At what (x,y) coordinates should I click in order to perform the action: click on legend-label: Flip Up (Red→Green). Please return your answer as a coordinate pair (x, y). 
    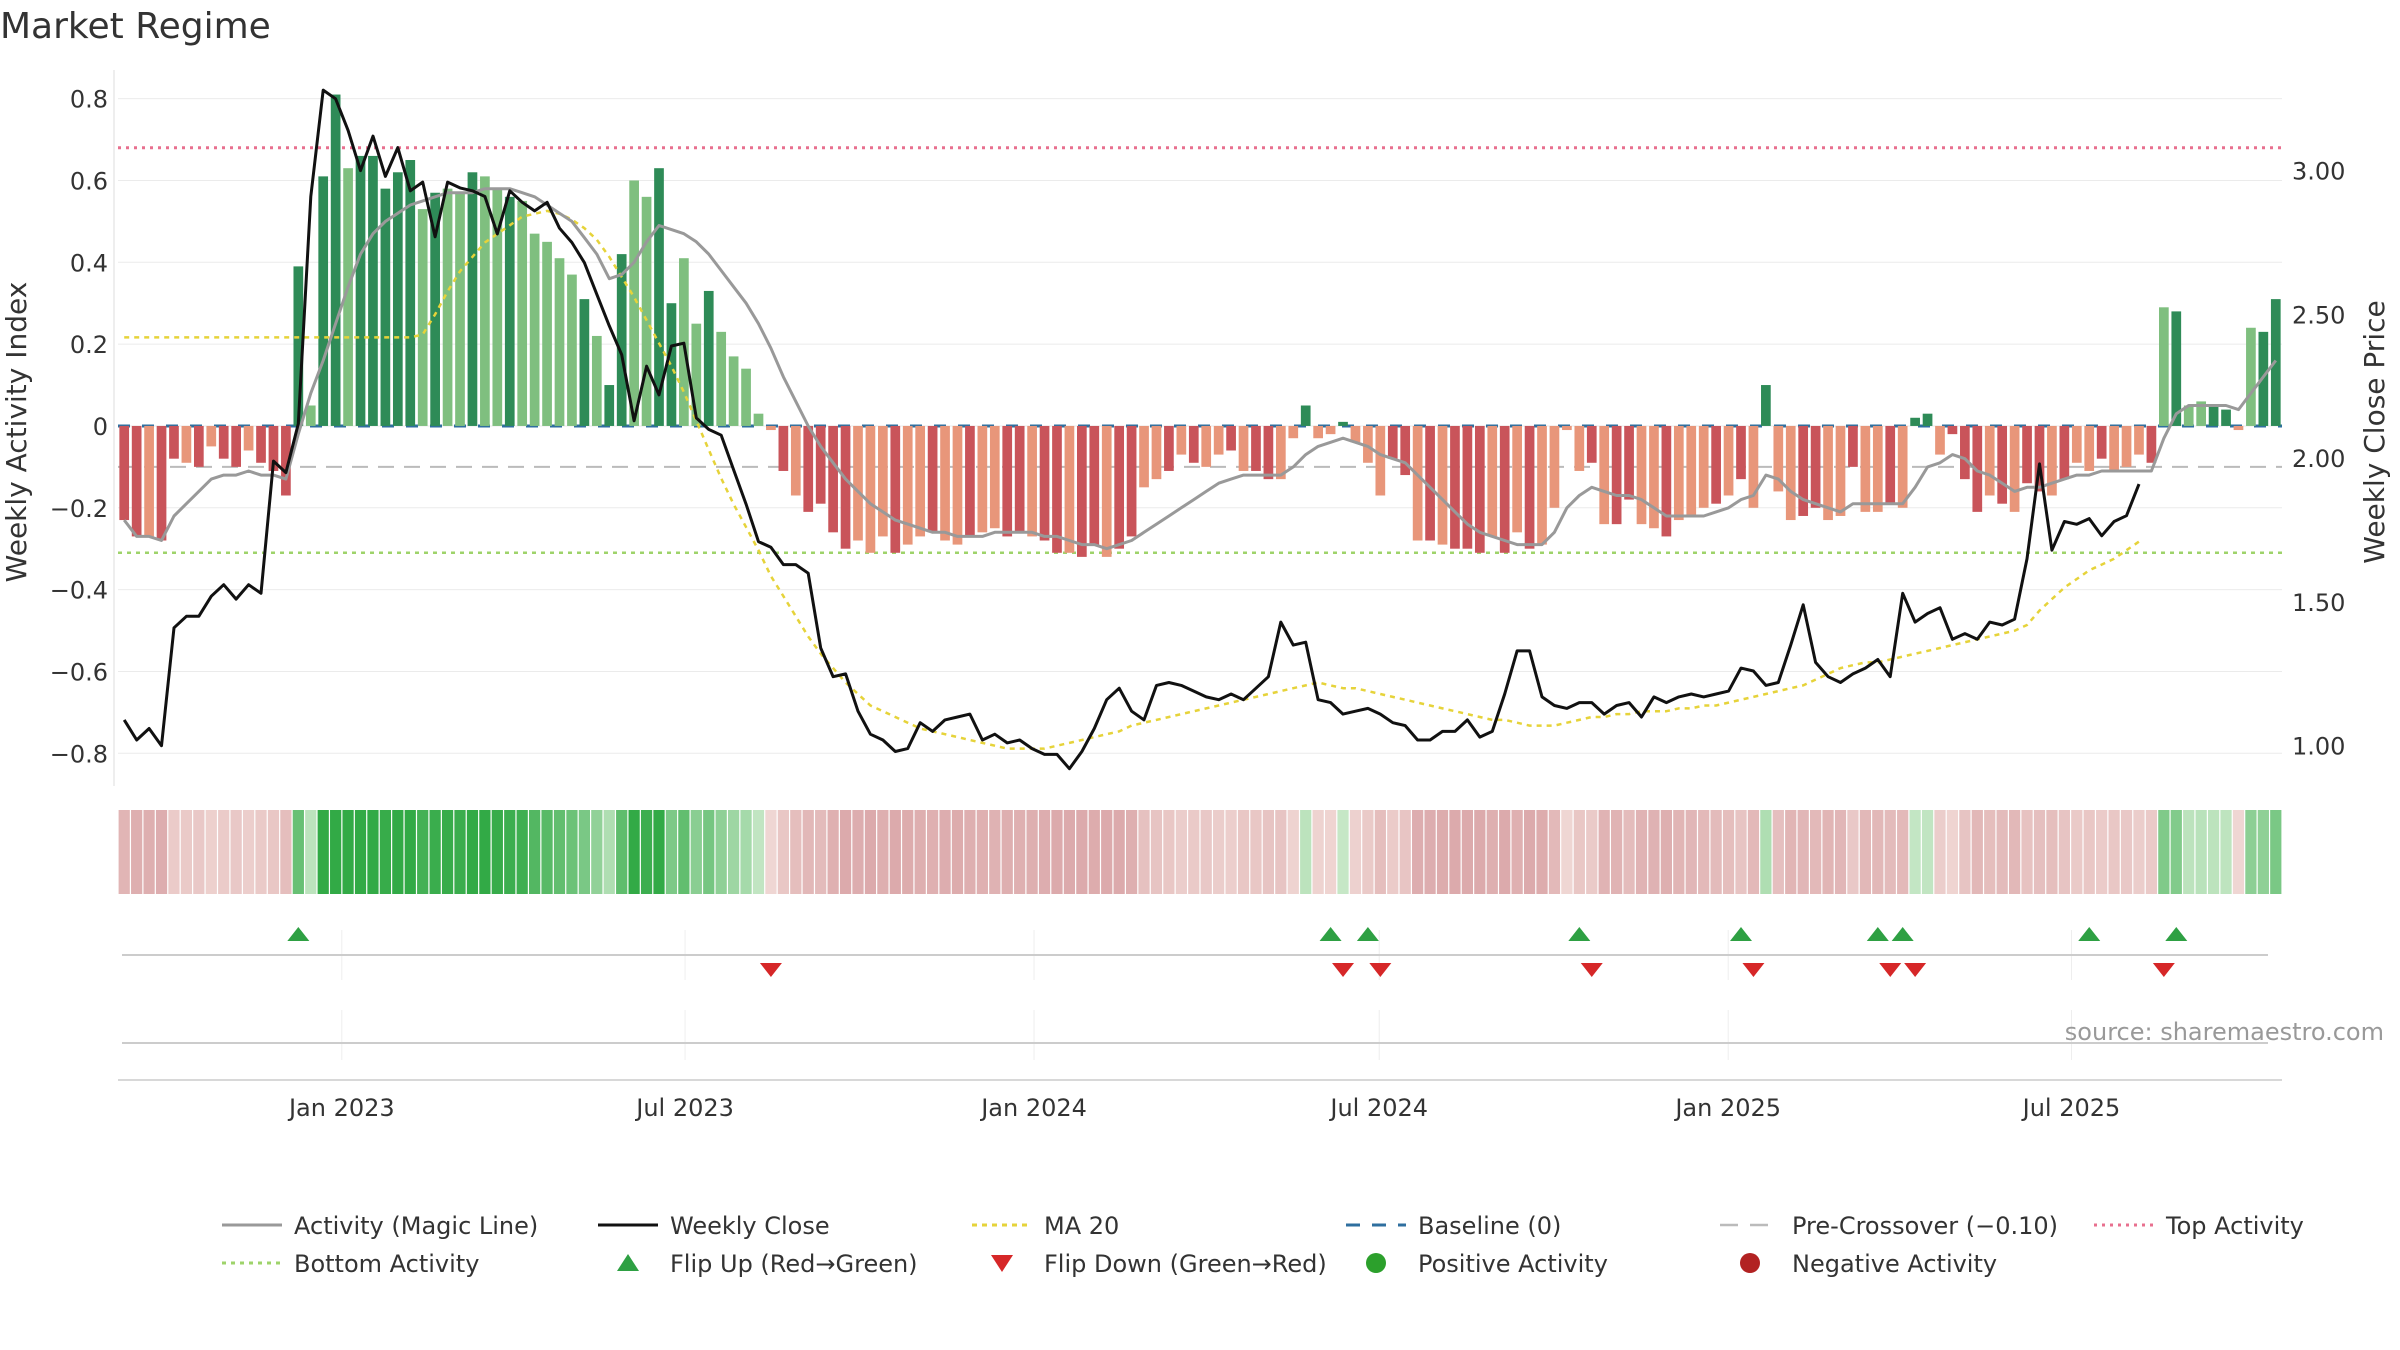
    Looking at the image, I should click on (794, 1264).